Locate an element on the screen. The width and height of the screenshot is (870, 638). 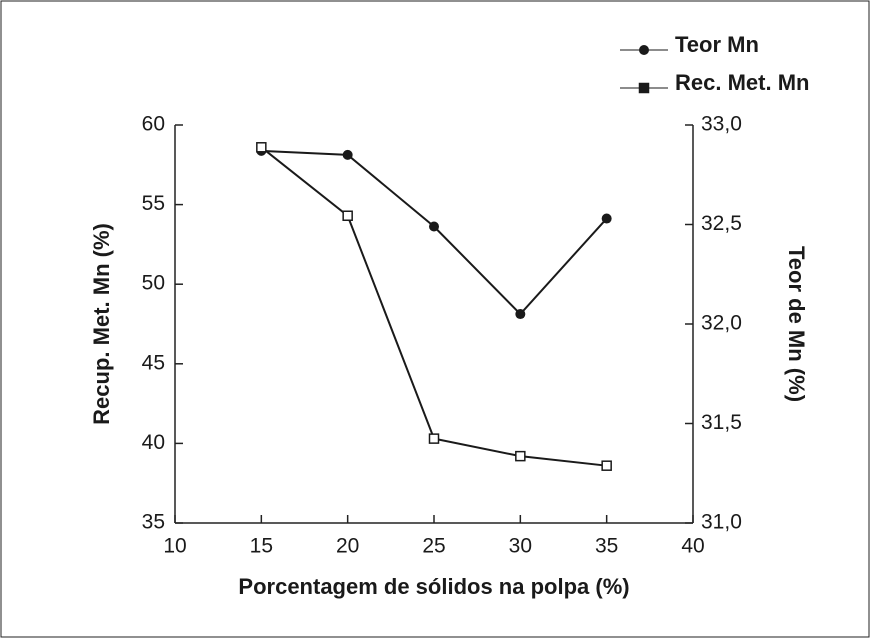
x-tick-label: 25 is located at coordinates (433, 546).